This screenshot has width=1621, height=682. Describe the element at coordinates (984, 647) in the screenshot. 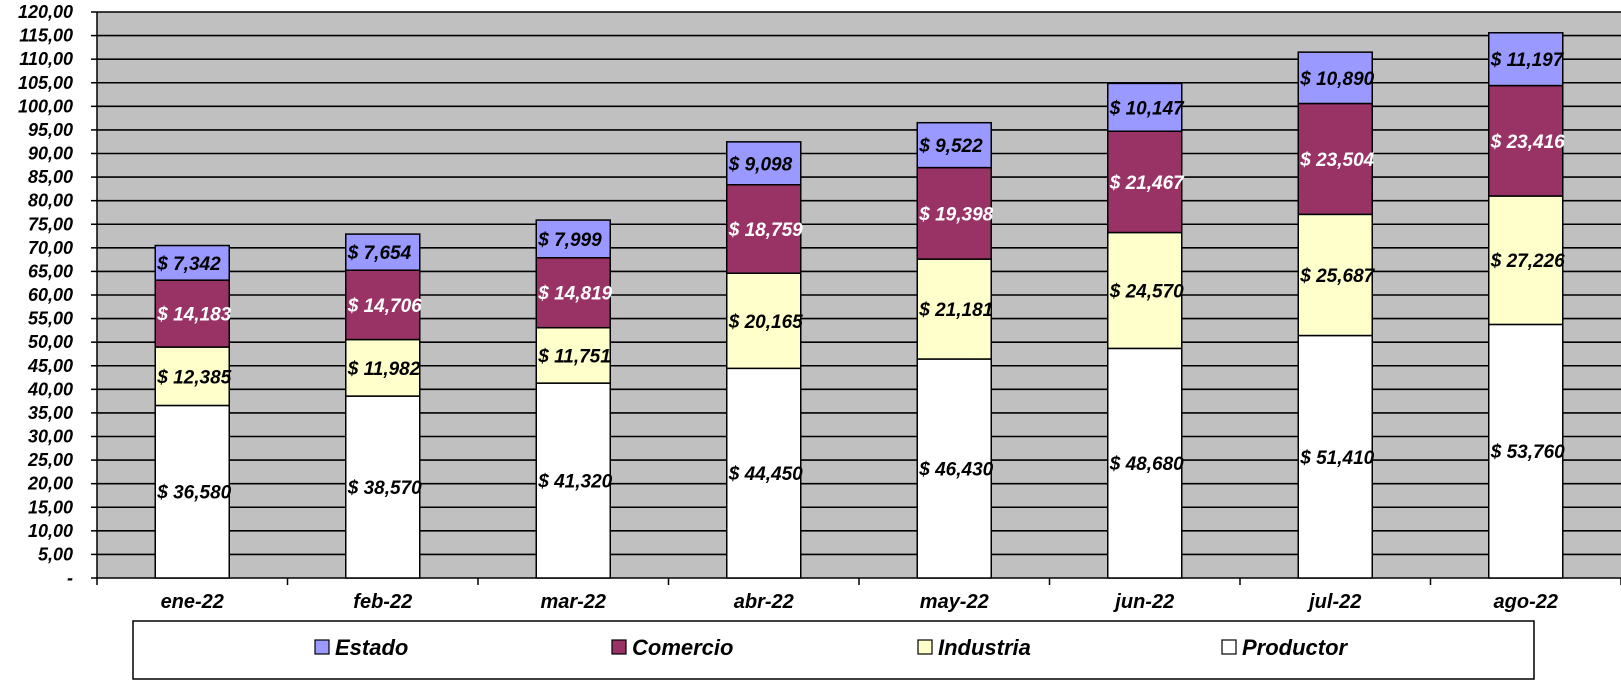

I see `legend-label-industria: Industria` at that location.